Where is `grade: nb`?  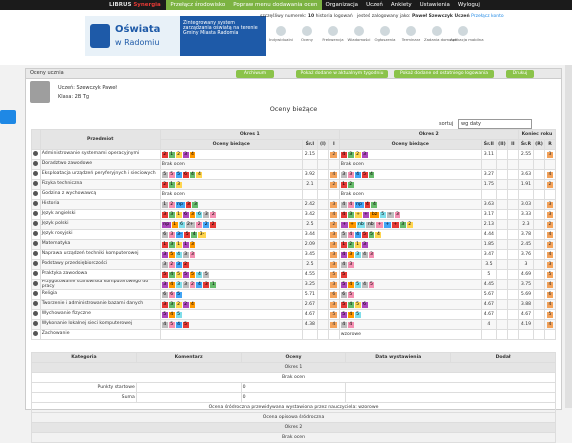
grade: nb is located at coordinates (361, 224).